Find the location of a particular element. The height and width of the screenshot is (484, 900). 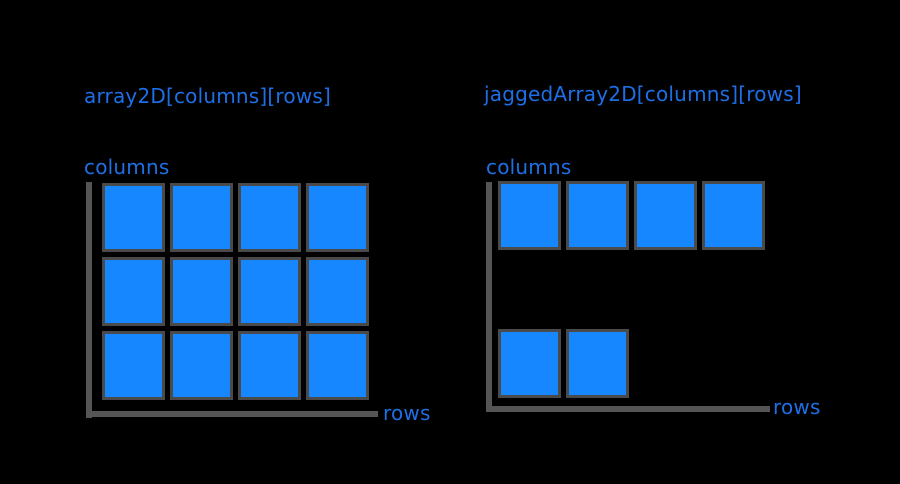

left-cell-r2-c1 is located at coordinates (201, 365).